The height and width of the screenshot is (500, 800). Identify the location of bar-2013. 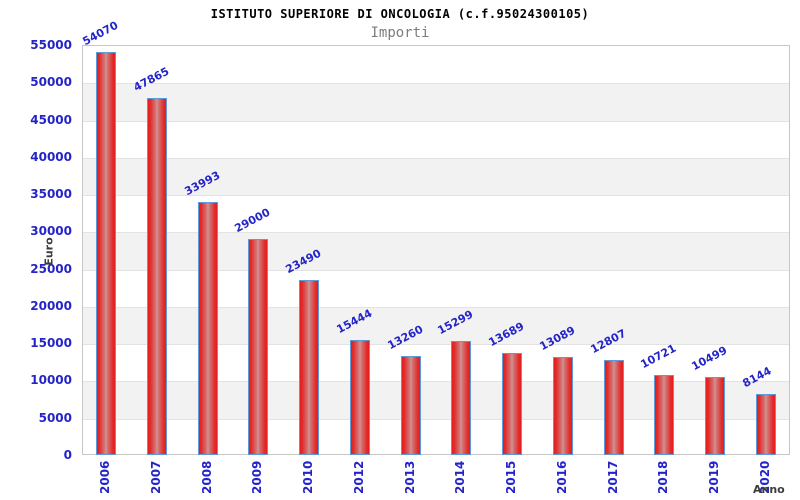
(410, 405).